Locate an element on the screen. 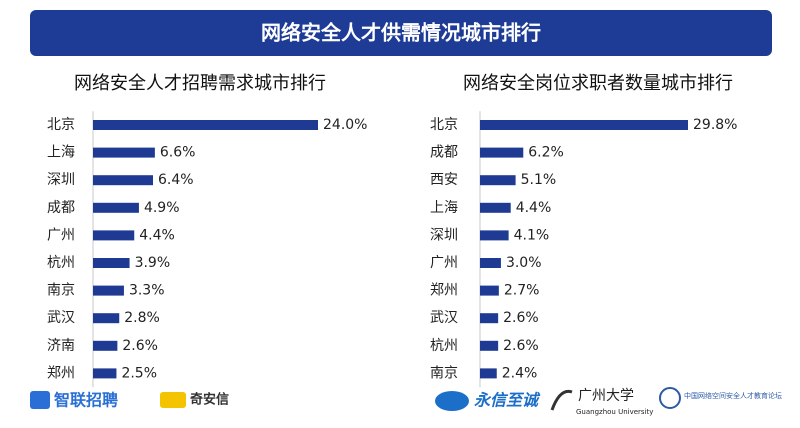 The width and height of the screenshot is (800, 428). banner is located at coordinates (401, 33).